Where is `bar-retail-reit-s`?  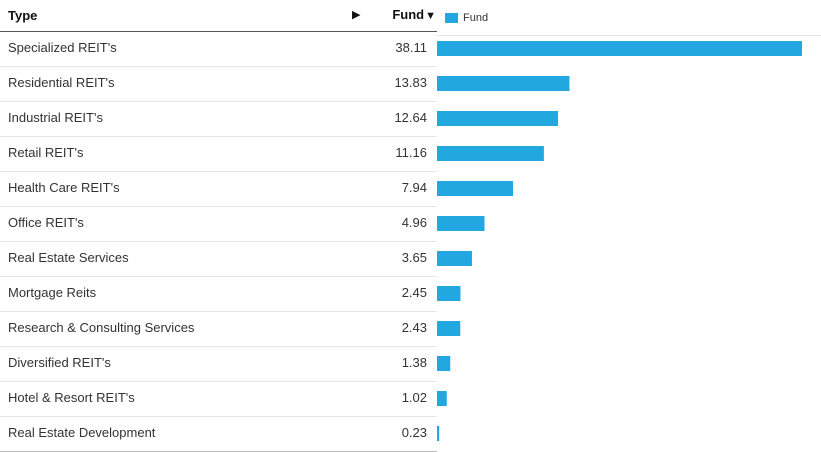 bar-retail-reit-s is located at coordinates (490, 153).